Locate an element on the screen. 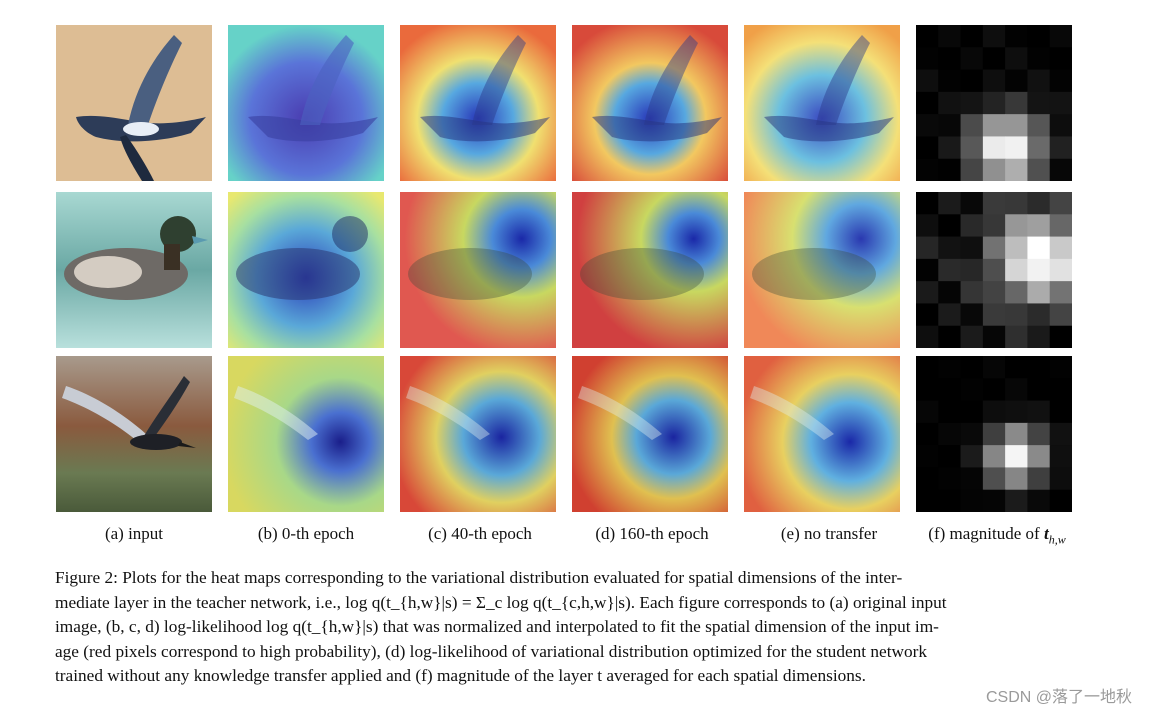 The image size is (1173, 712). row2-heatmap-160th-epoch is located at coordinates (650, 270).